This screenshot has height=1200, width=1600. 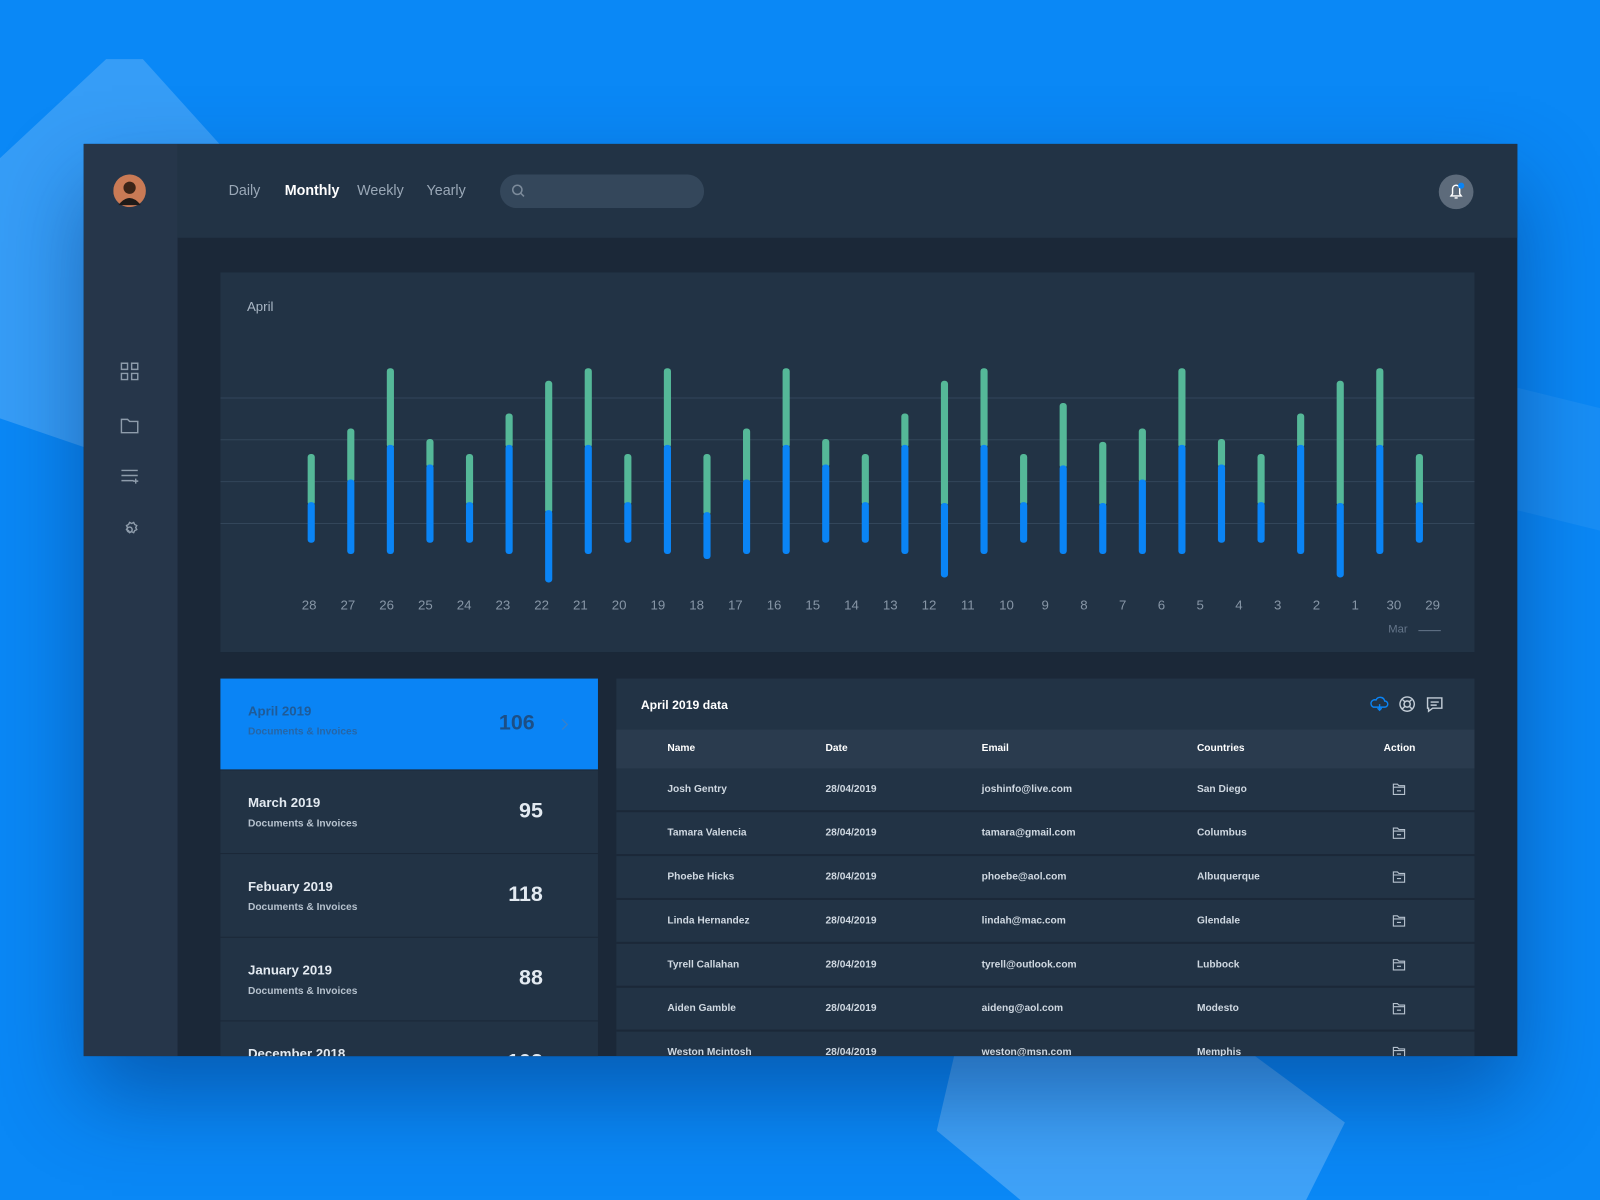 What do you see at coordinates (386, 605) in the screenshot?
I see `x-label: 26` at bounding box center [386, 605].